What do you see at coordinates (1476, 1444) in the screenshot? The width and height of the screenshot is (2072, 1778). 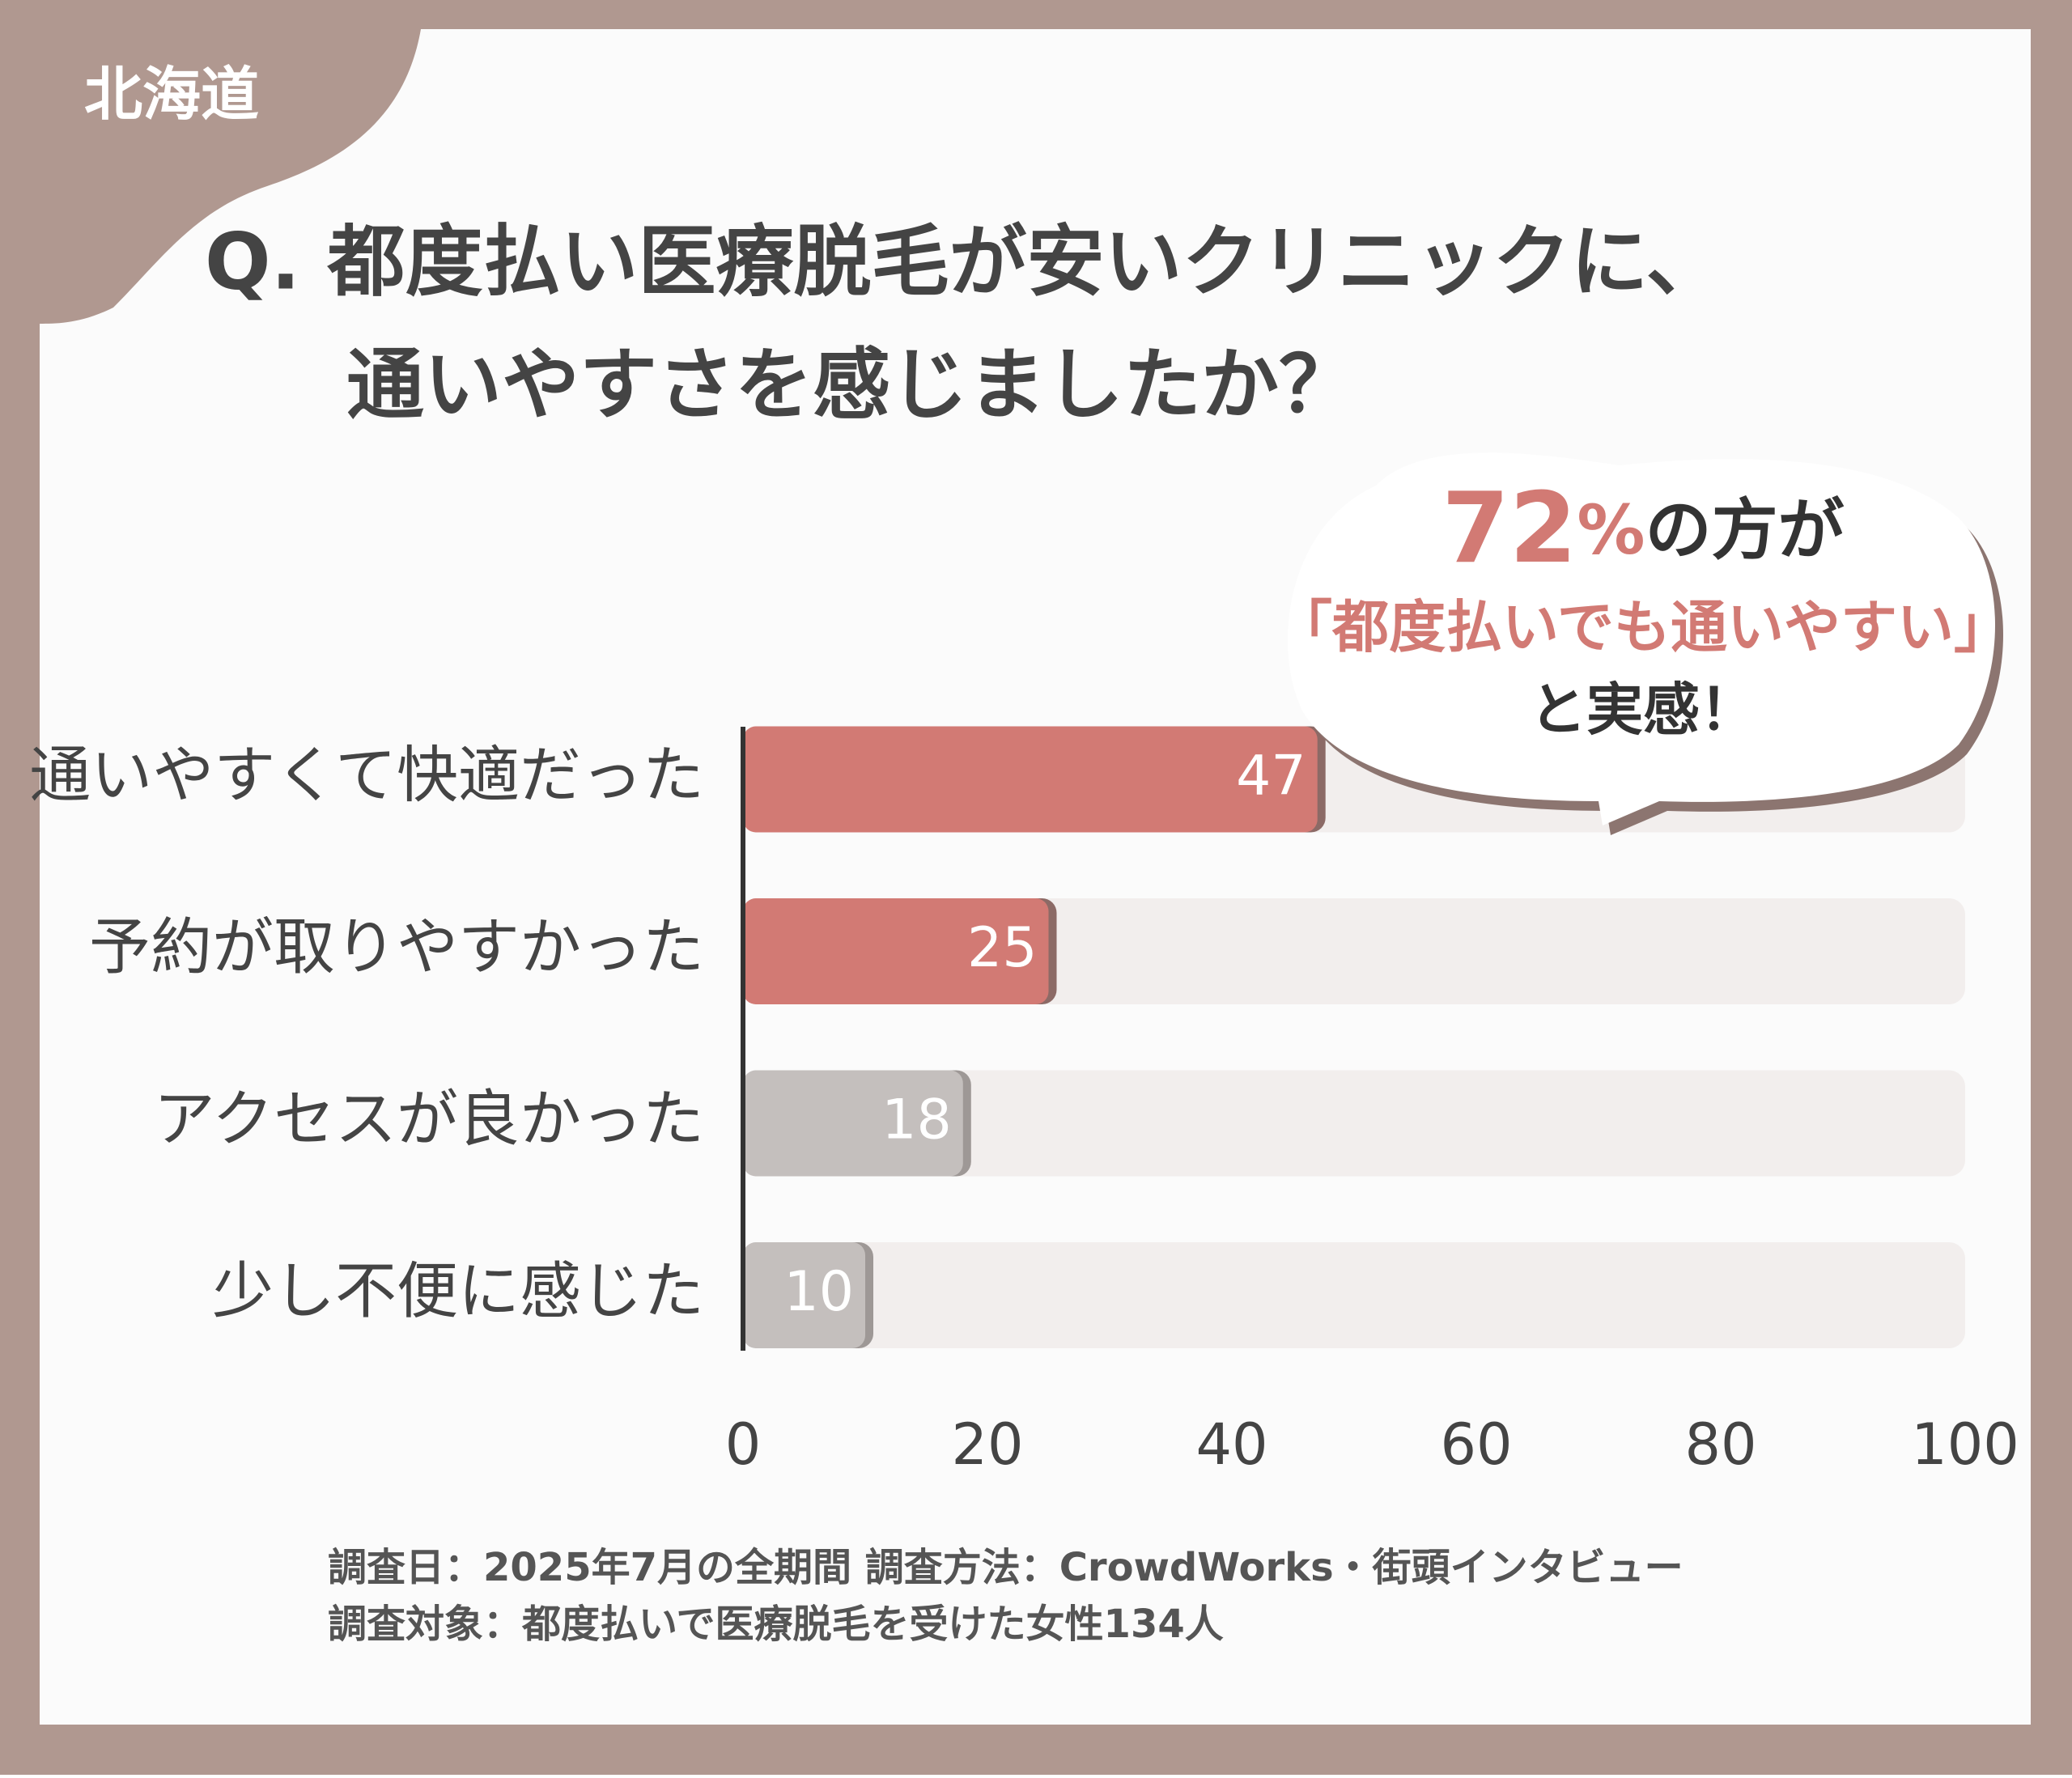 I see `x-tick-label: 60` at bounding box center [1476, 1444].